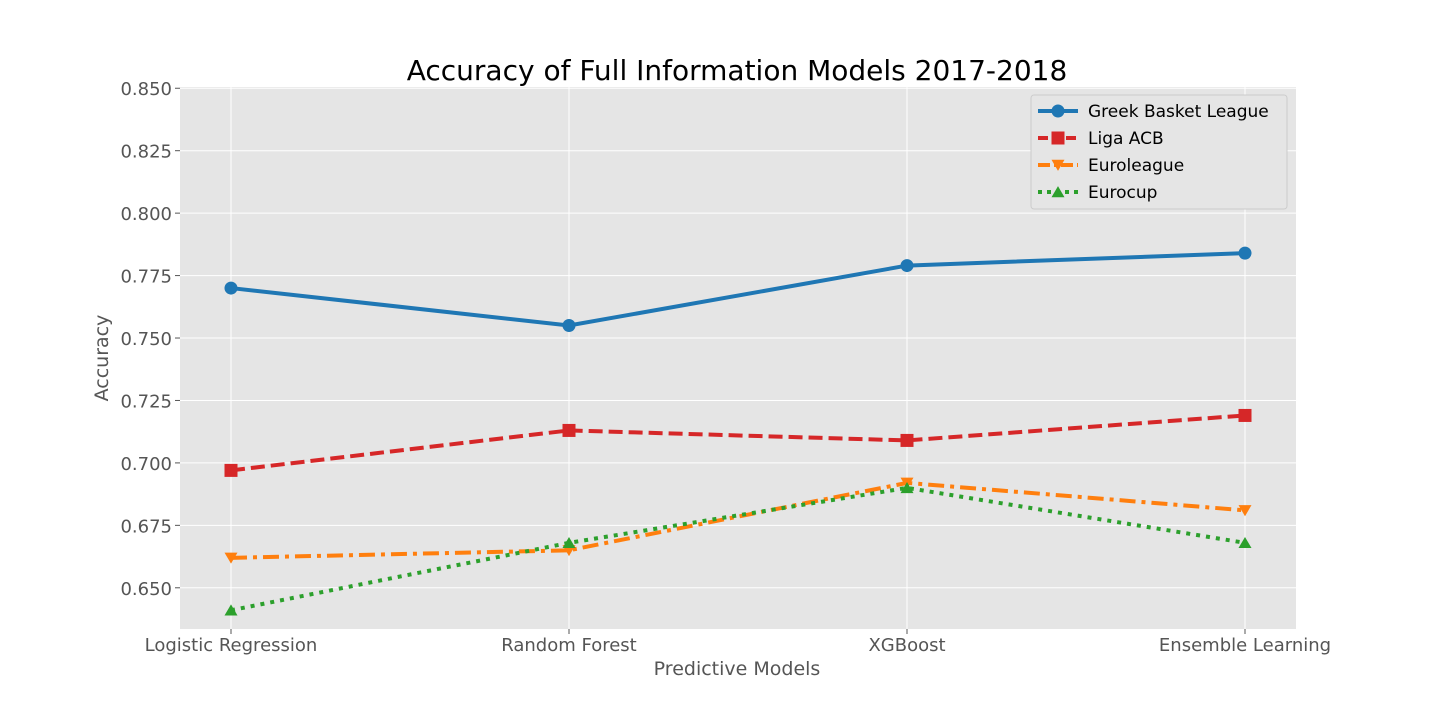 Image resolution: width=1440 pixels, height=720 pixels. I want to click on legend-label: Eurocup, so click(1122, 193).